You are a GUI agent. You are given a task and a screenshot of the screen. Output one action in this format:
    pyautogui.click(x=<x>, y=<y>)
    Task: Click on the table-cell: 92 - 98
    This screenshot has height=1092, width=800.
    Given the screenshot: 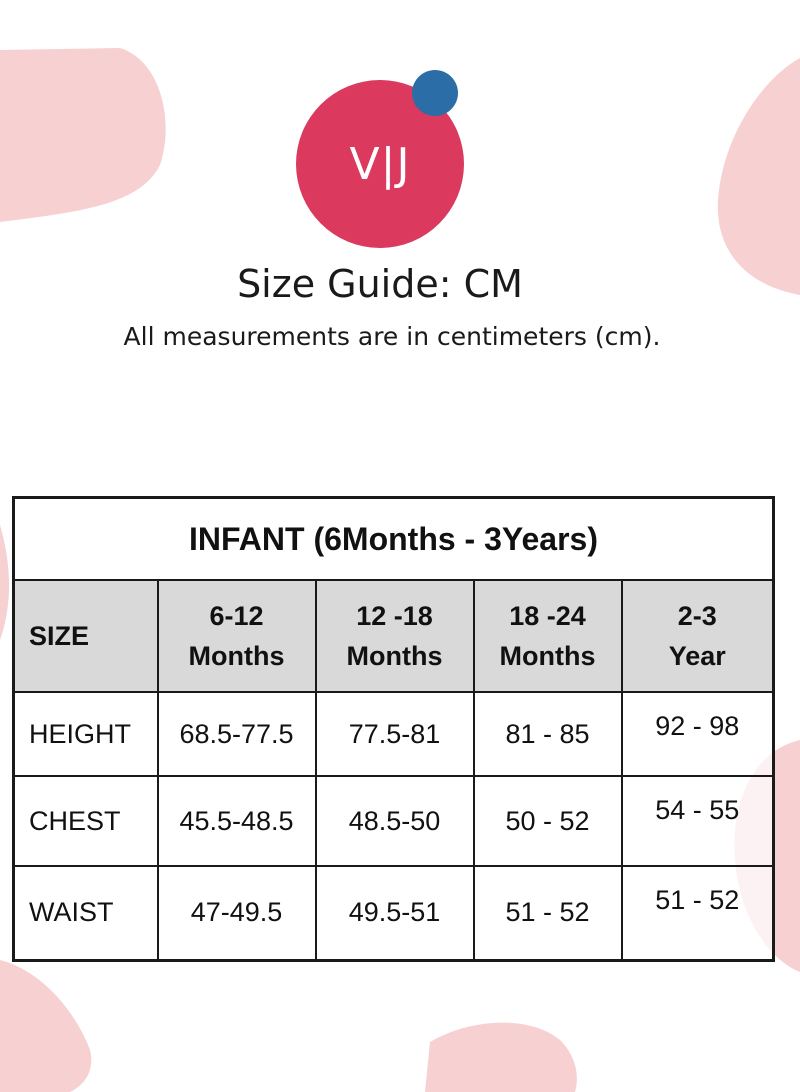 What is the action you would take?
    pyautogui.click(x=697, y=734)
    